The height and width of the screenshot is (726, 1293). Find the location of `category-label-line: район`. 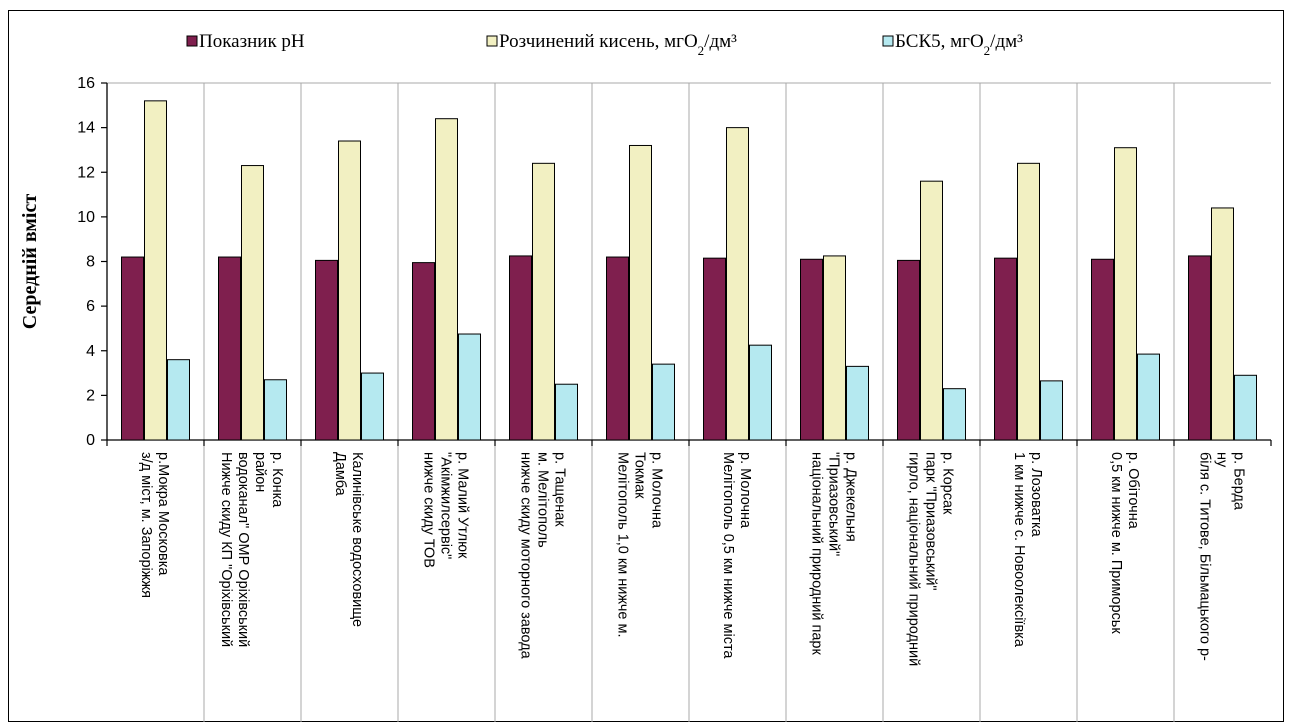

category-label-line: район is located at coordinates (260, 472).